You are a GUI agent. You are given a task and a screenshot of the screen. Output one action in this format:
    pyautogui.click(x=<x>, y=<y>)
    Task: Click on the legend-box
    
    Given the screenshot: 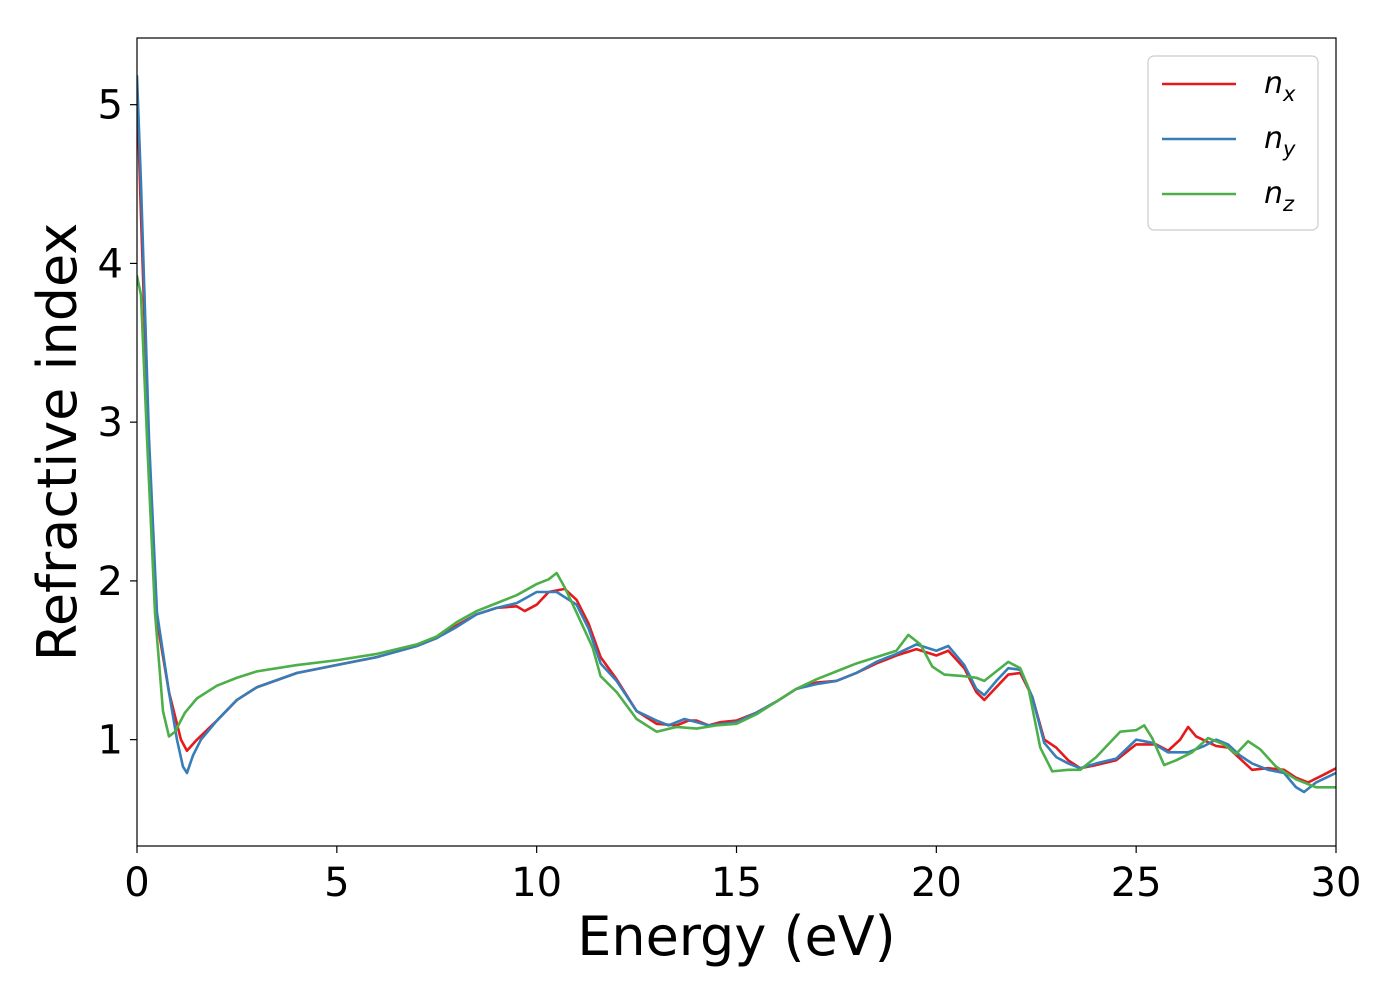 What is the action you would take?
    pyautogui.click(x=1233, y=143)
    